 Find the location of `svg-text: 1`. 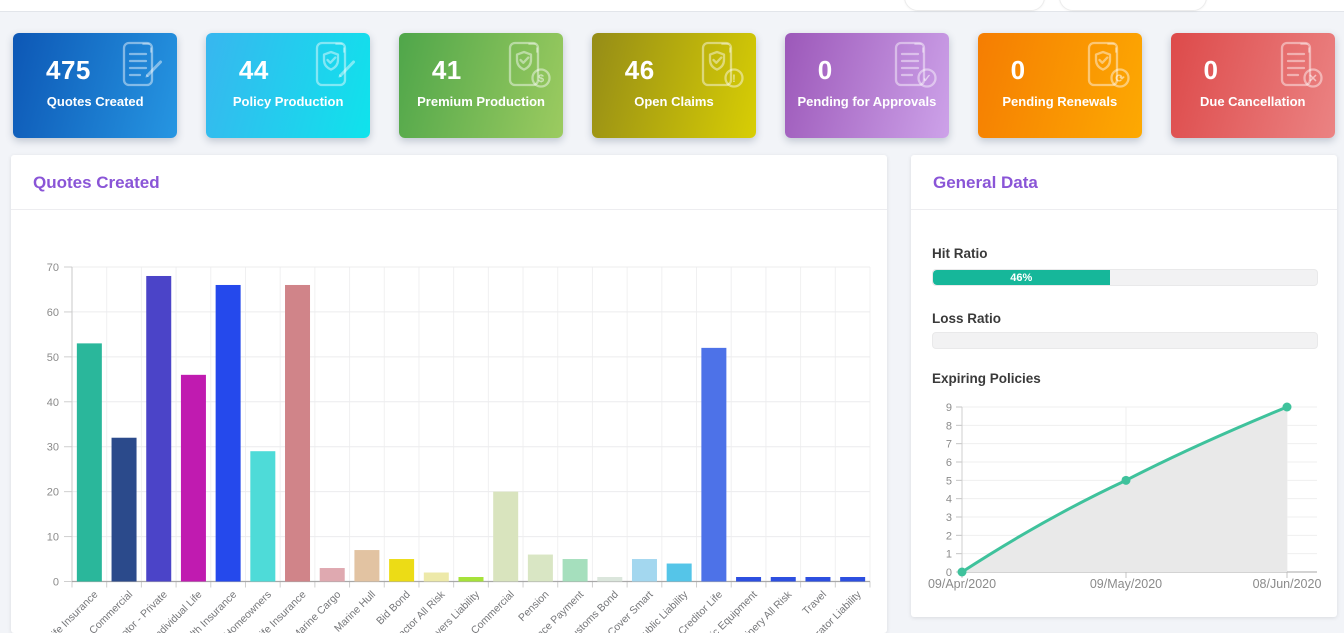

svg-text: 1 is located at coordinates (949, 555).